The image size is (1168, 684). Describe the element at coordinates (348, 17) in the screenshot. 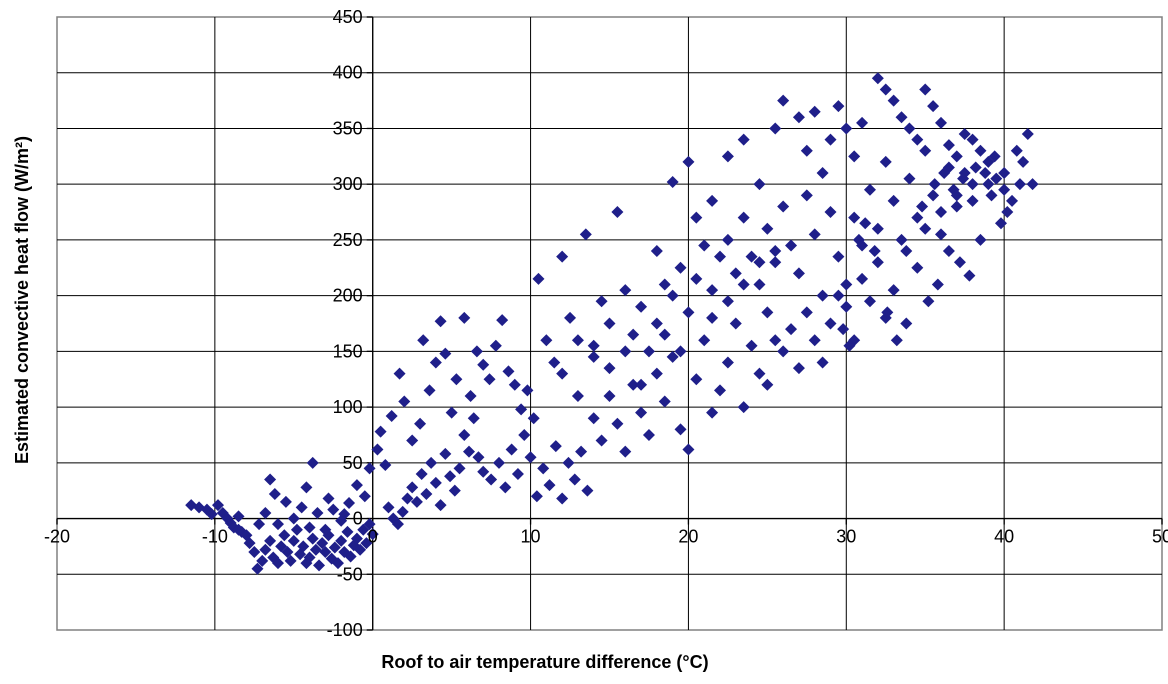

I see `y-tick-label: 450` at that location.